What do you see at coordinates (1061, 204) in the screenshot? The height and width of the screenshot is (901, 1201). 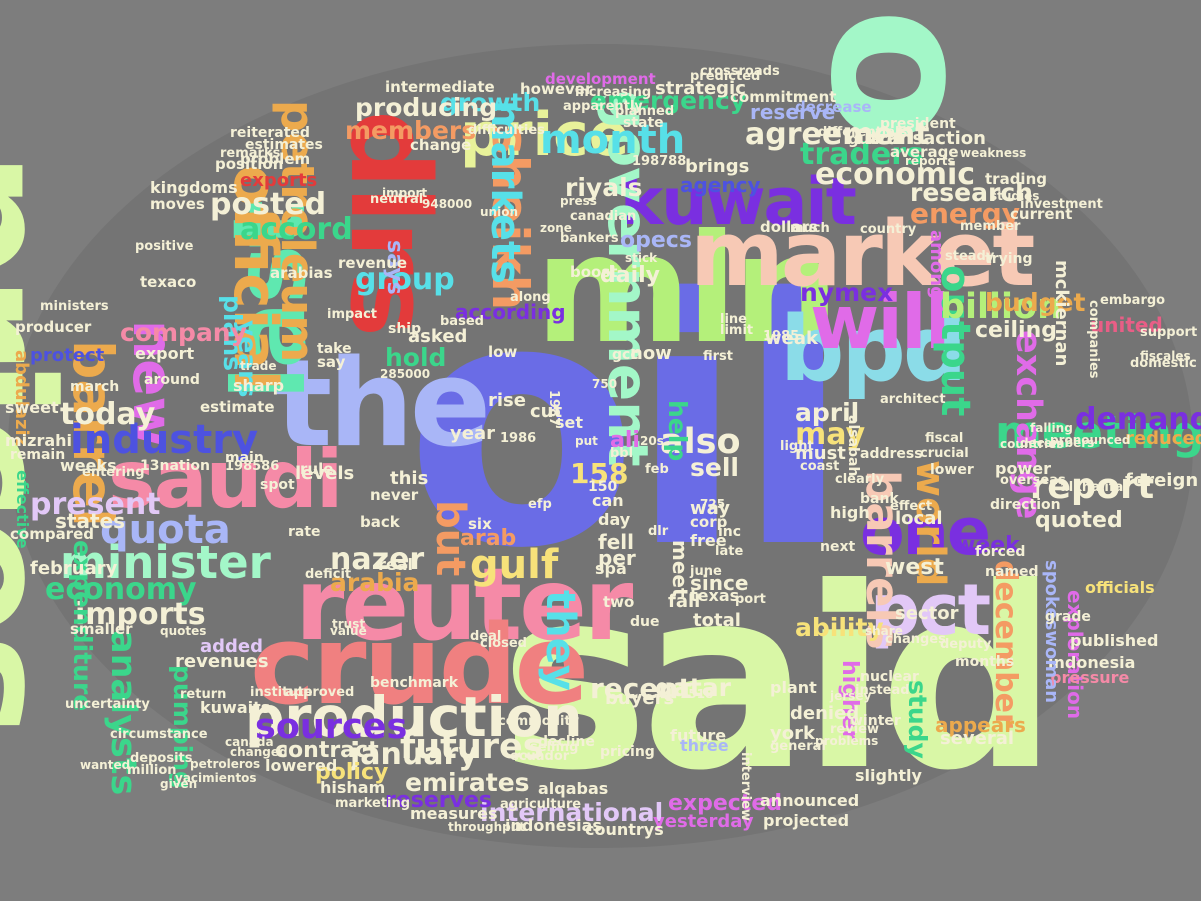 I see `word-investment: investment` at bounding box center [1061, 204].